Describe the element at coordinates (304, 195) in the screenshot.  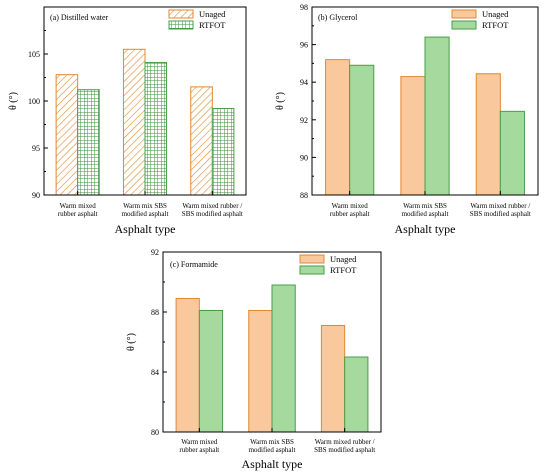
I see `y-tick-label-b-88: 88` at that location.